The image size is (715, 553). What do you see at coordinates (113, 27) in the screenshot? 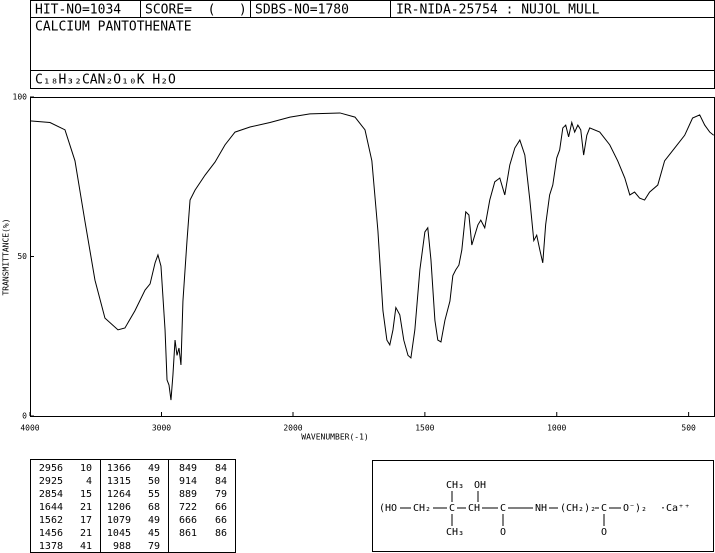
I see `compound-name: CALCIUM PANTOTHENATE` at bounding box center [113, 27].